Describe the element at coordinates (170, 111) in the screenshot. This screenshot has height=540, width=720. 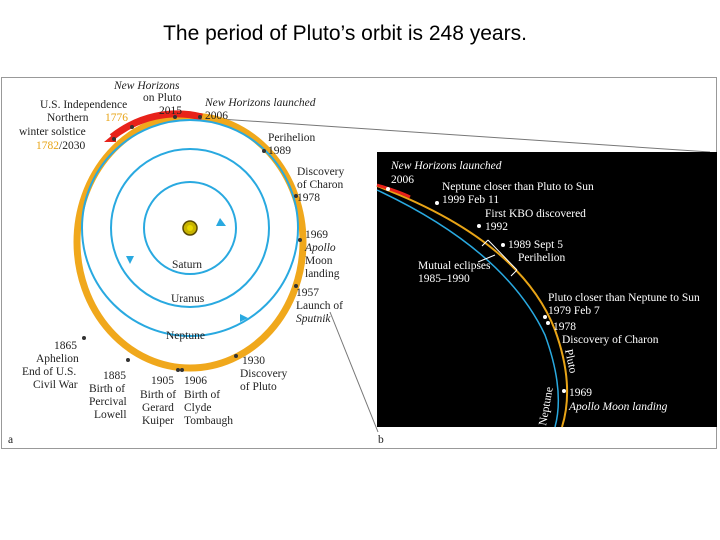
I see `nh-pluto-label-3: 2015` at that location.